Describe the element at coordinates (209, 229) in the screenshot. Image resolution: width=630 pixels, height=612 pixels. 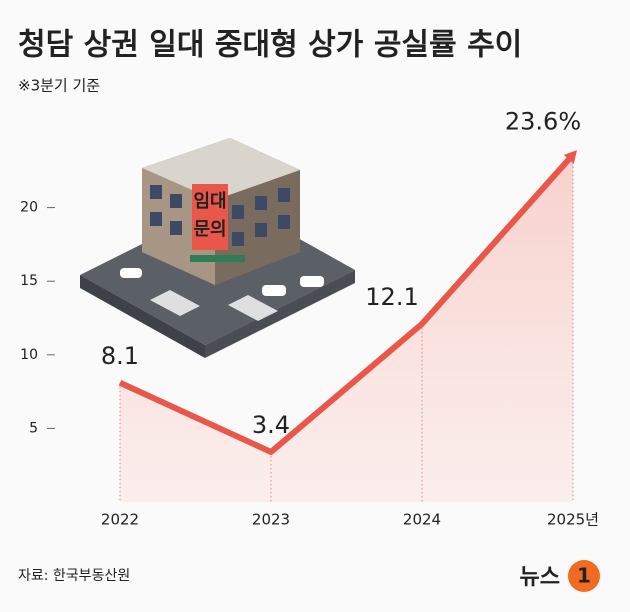
I see `svg-text: 문의` at that location.